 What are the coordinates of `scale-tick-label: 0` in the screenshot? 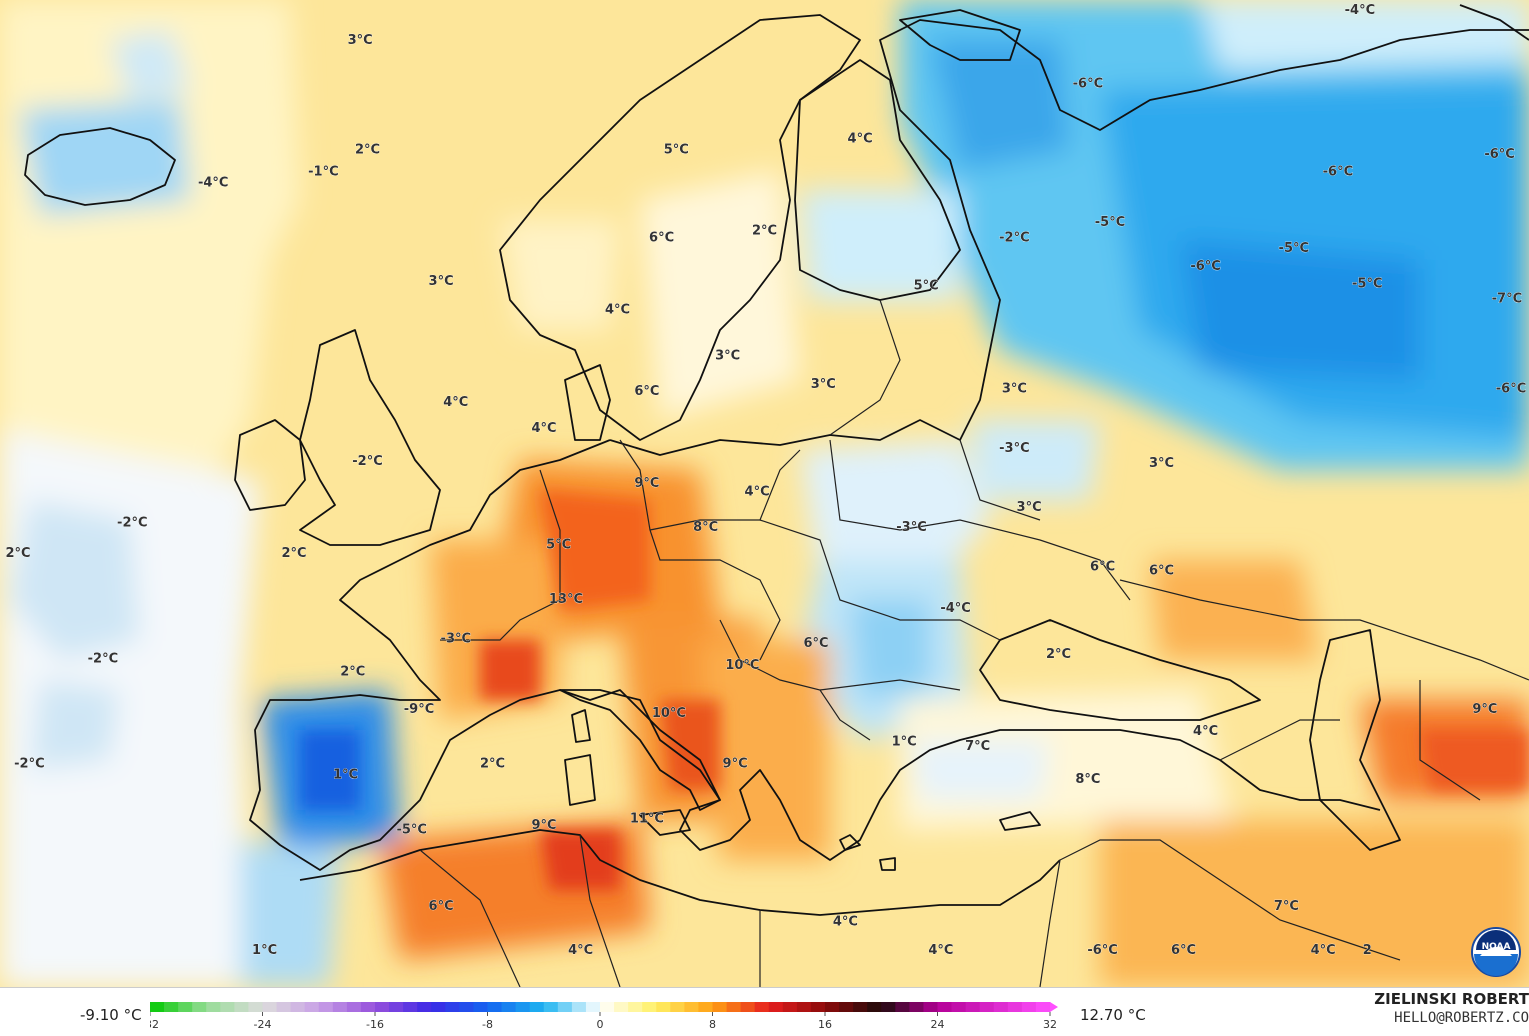 It's located at (600, 1024).